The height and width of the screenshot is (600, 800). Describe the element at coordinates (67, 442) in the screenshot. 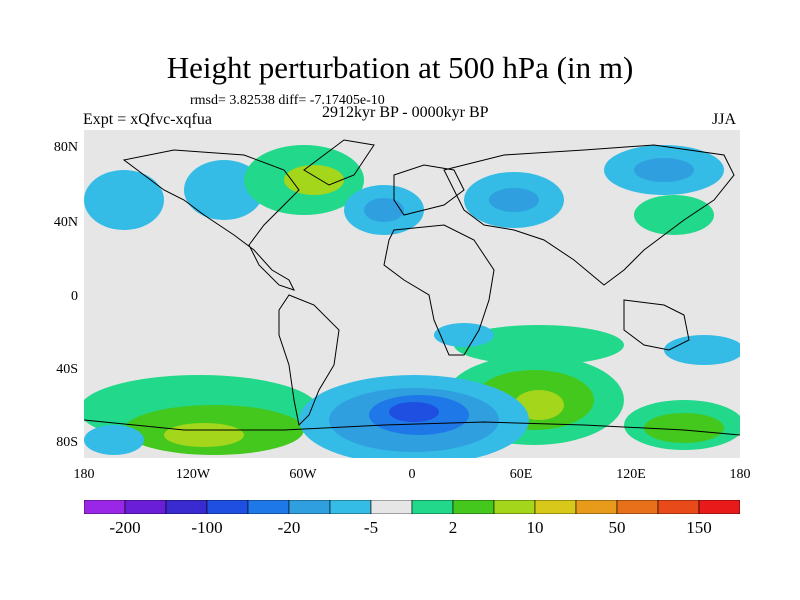

I see `lat-label: 80S` at that location.